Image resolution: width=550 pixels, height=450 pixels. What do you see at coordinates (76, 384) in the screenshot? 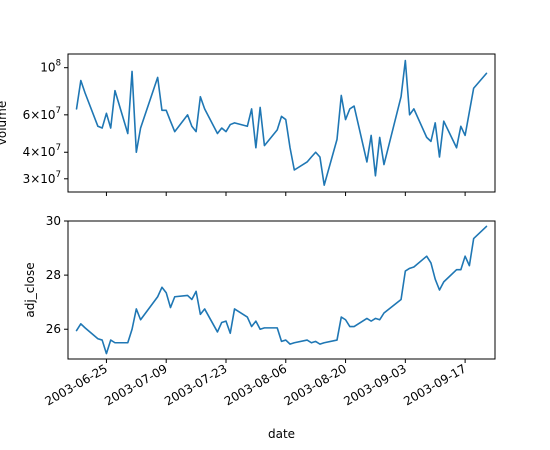
I see `x-tick-label: 2003-06-25` at bounding box center [76, 384].